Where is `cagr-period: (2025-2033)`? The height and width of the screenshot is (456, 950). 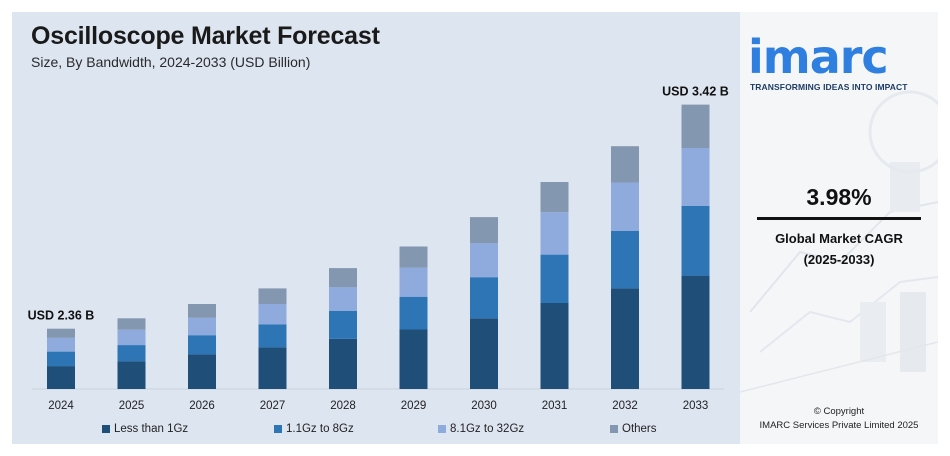
cagr-period: (2025-2033) is located at coordinates (839, 259).